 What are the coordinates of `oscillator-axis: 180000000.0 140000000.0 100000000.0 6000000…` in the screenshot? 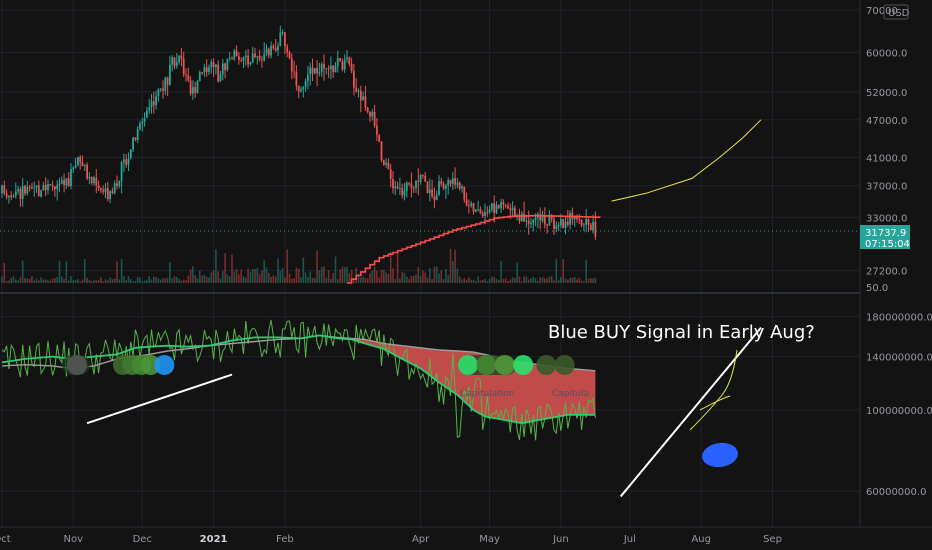 It's located at (899, 405).